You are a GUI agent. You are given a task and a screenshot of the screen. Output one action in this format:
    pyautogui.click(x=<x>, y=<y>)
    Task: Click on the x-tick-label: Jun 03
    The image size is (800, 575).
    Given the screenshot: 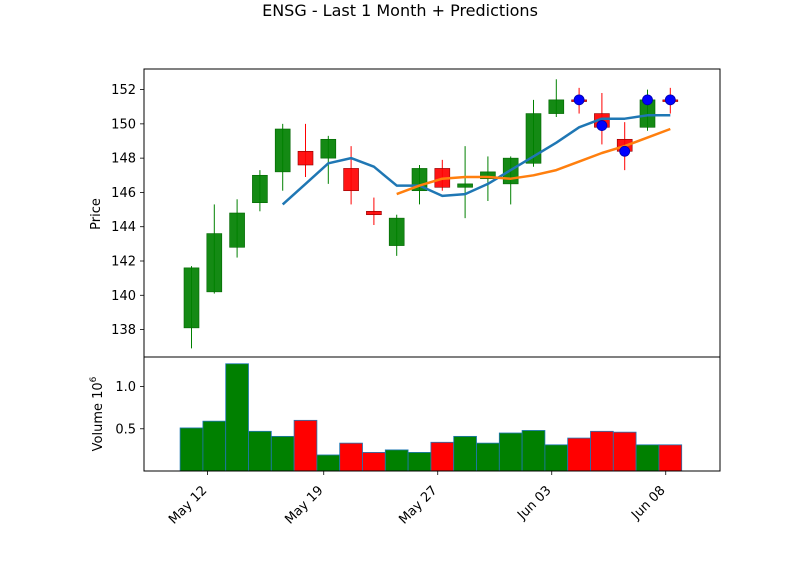 What is the action you would take?
    pyautogui.click(x=534, y=503)
    